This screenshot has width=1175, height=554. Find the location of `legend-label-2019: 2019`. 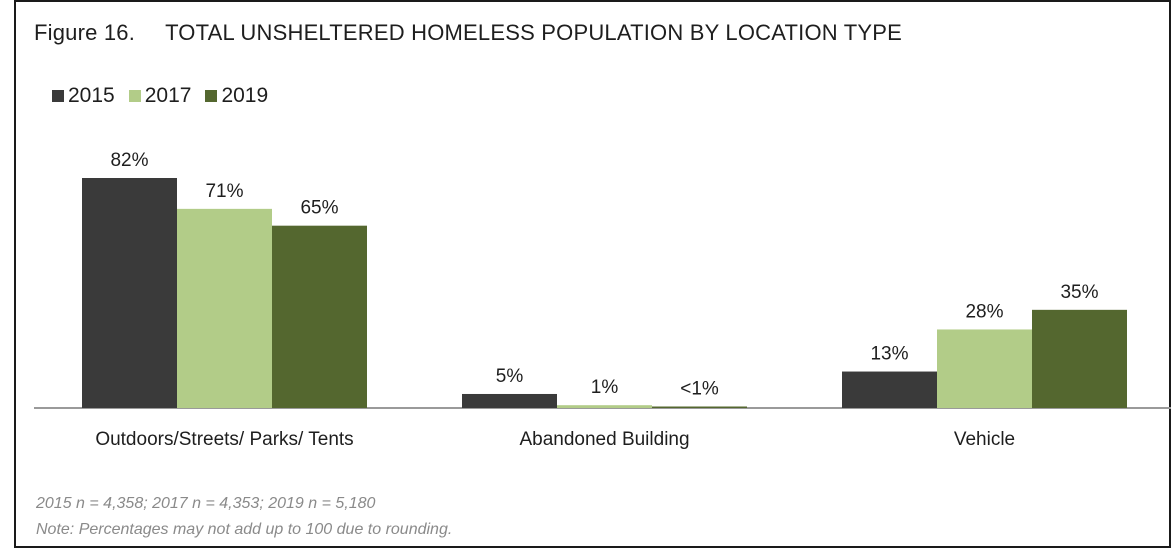

legend-label-2019: 2019 is located at coordinates (245, 95).